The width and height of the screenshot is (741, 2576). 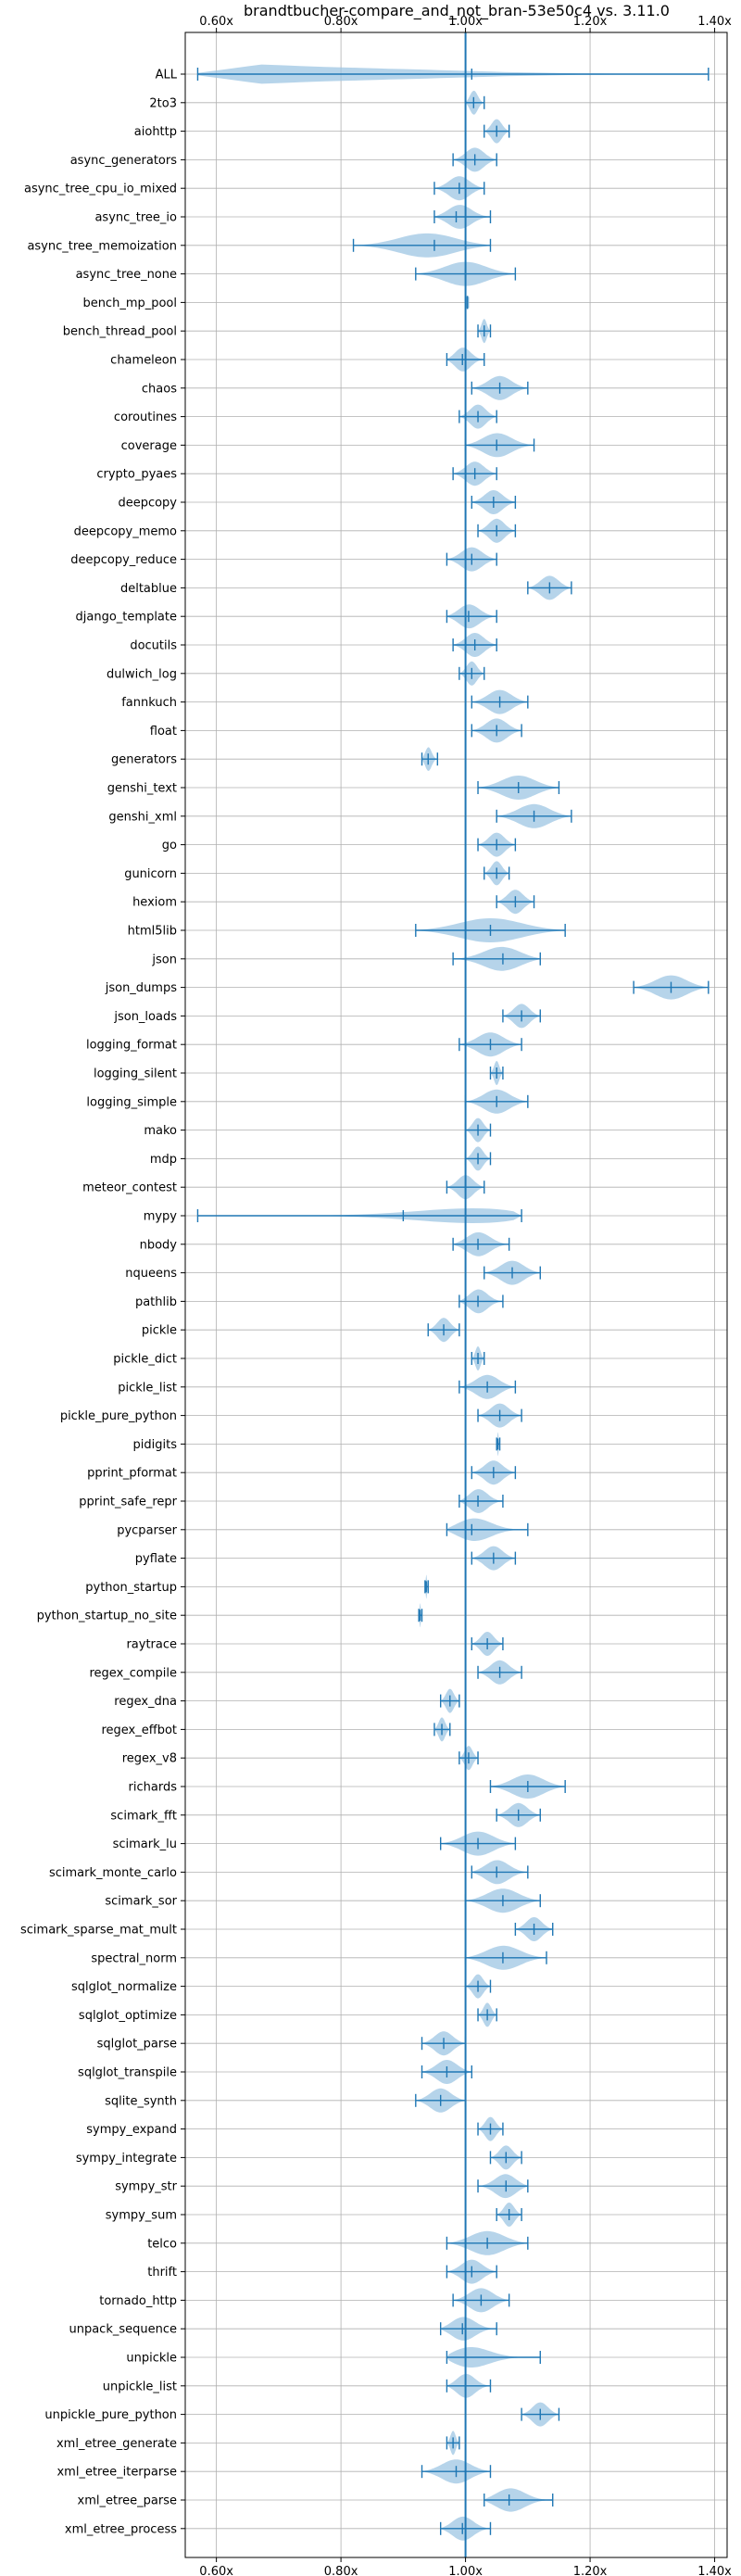 I want to click on category-label: pickle_list, so click(x=147, y=1388).